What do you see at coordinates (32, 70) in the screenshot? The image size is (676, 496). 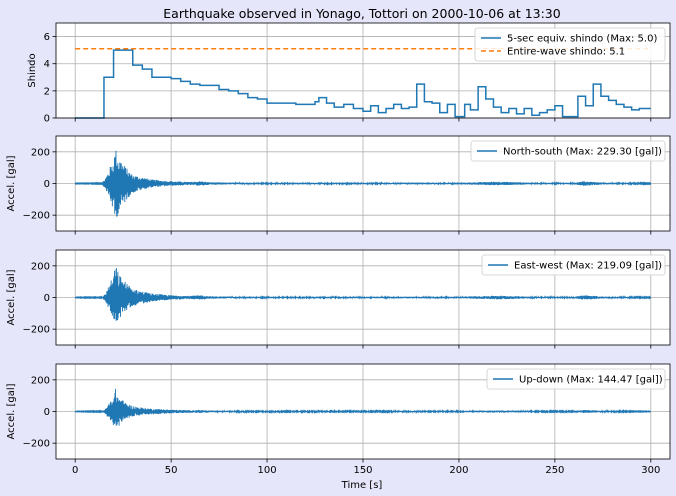 I see `y-axis-label: Shindo` at bounding box center [32, 70].